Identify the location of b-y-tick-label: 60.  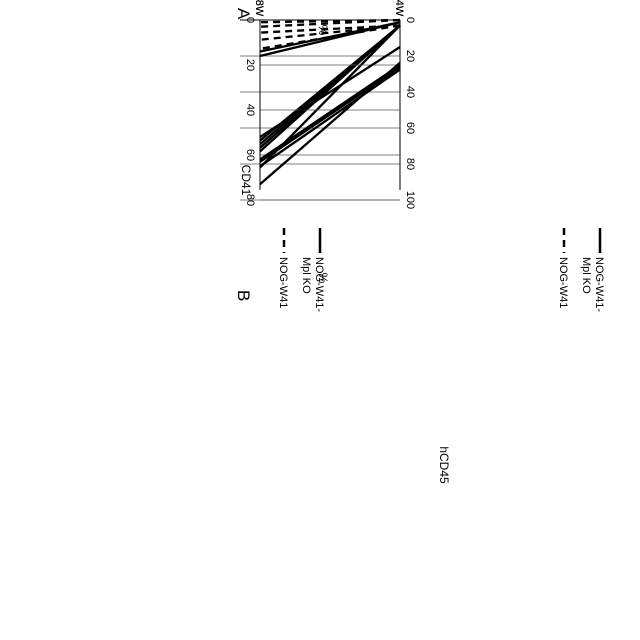
(250, 155).